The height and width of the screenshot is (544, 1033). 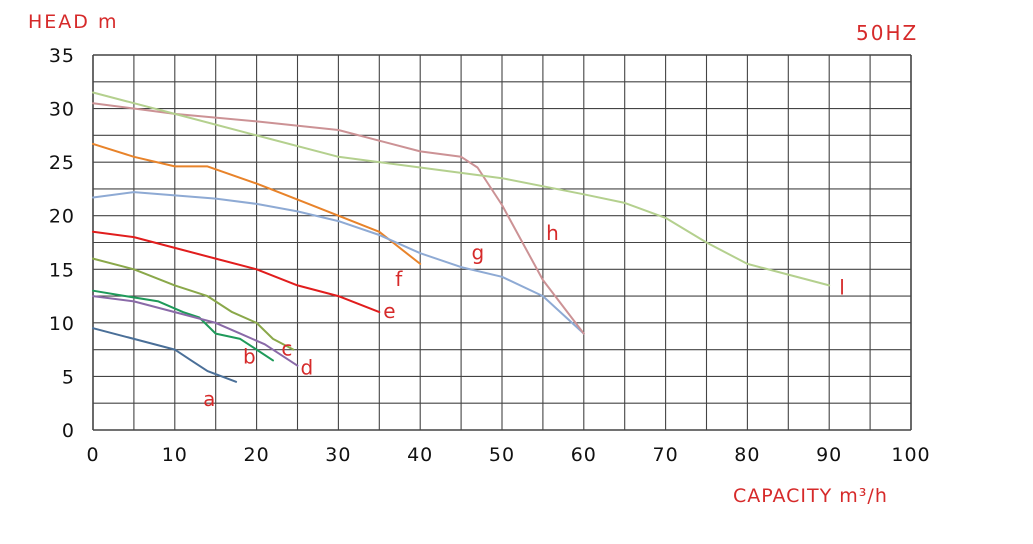 I want to click on series-line-a, so click(x=165, y=355).